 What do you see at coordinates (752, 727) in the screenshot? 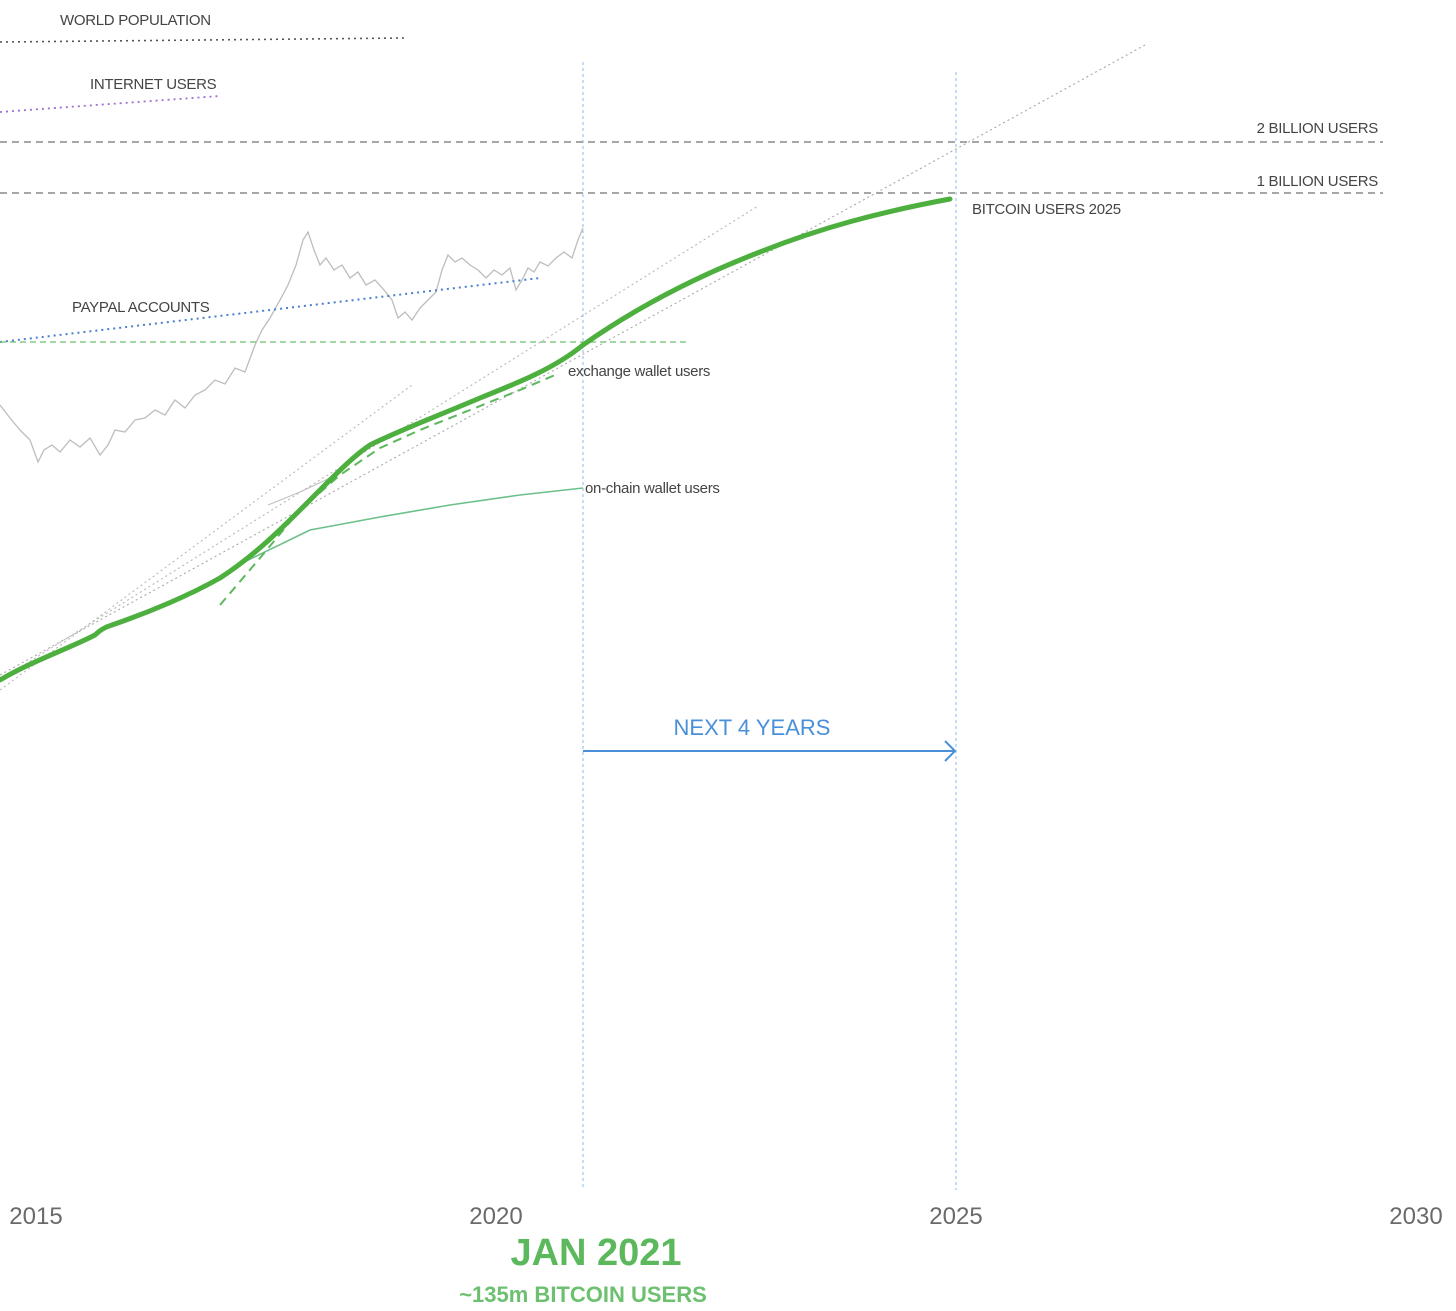
I see `next-4-years-label: NEXT 4 YEARS` at bounding box center [752, 727].